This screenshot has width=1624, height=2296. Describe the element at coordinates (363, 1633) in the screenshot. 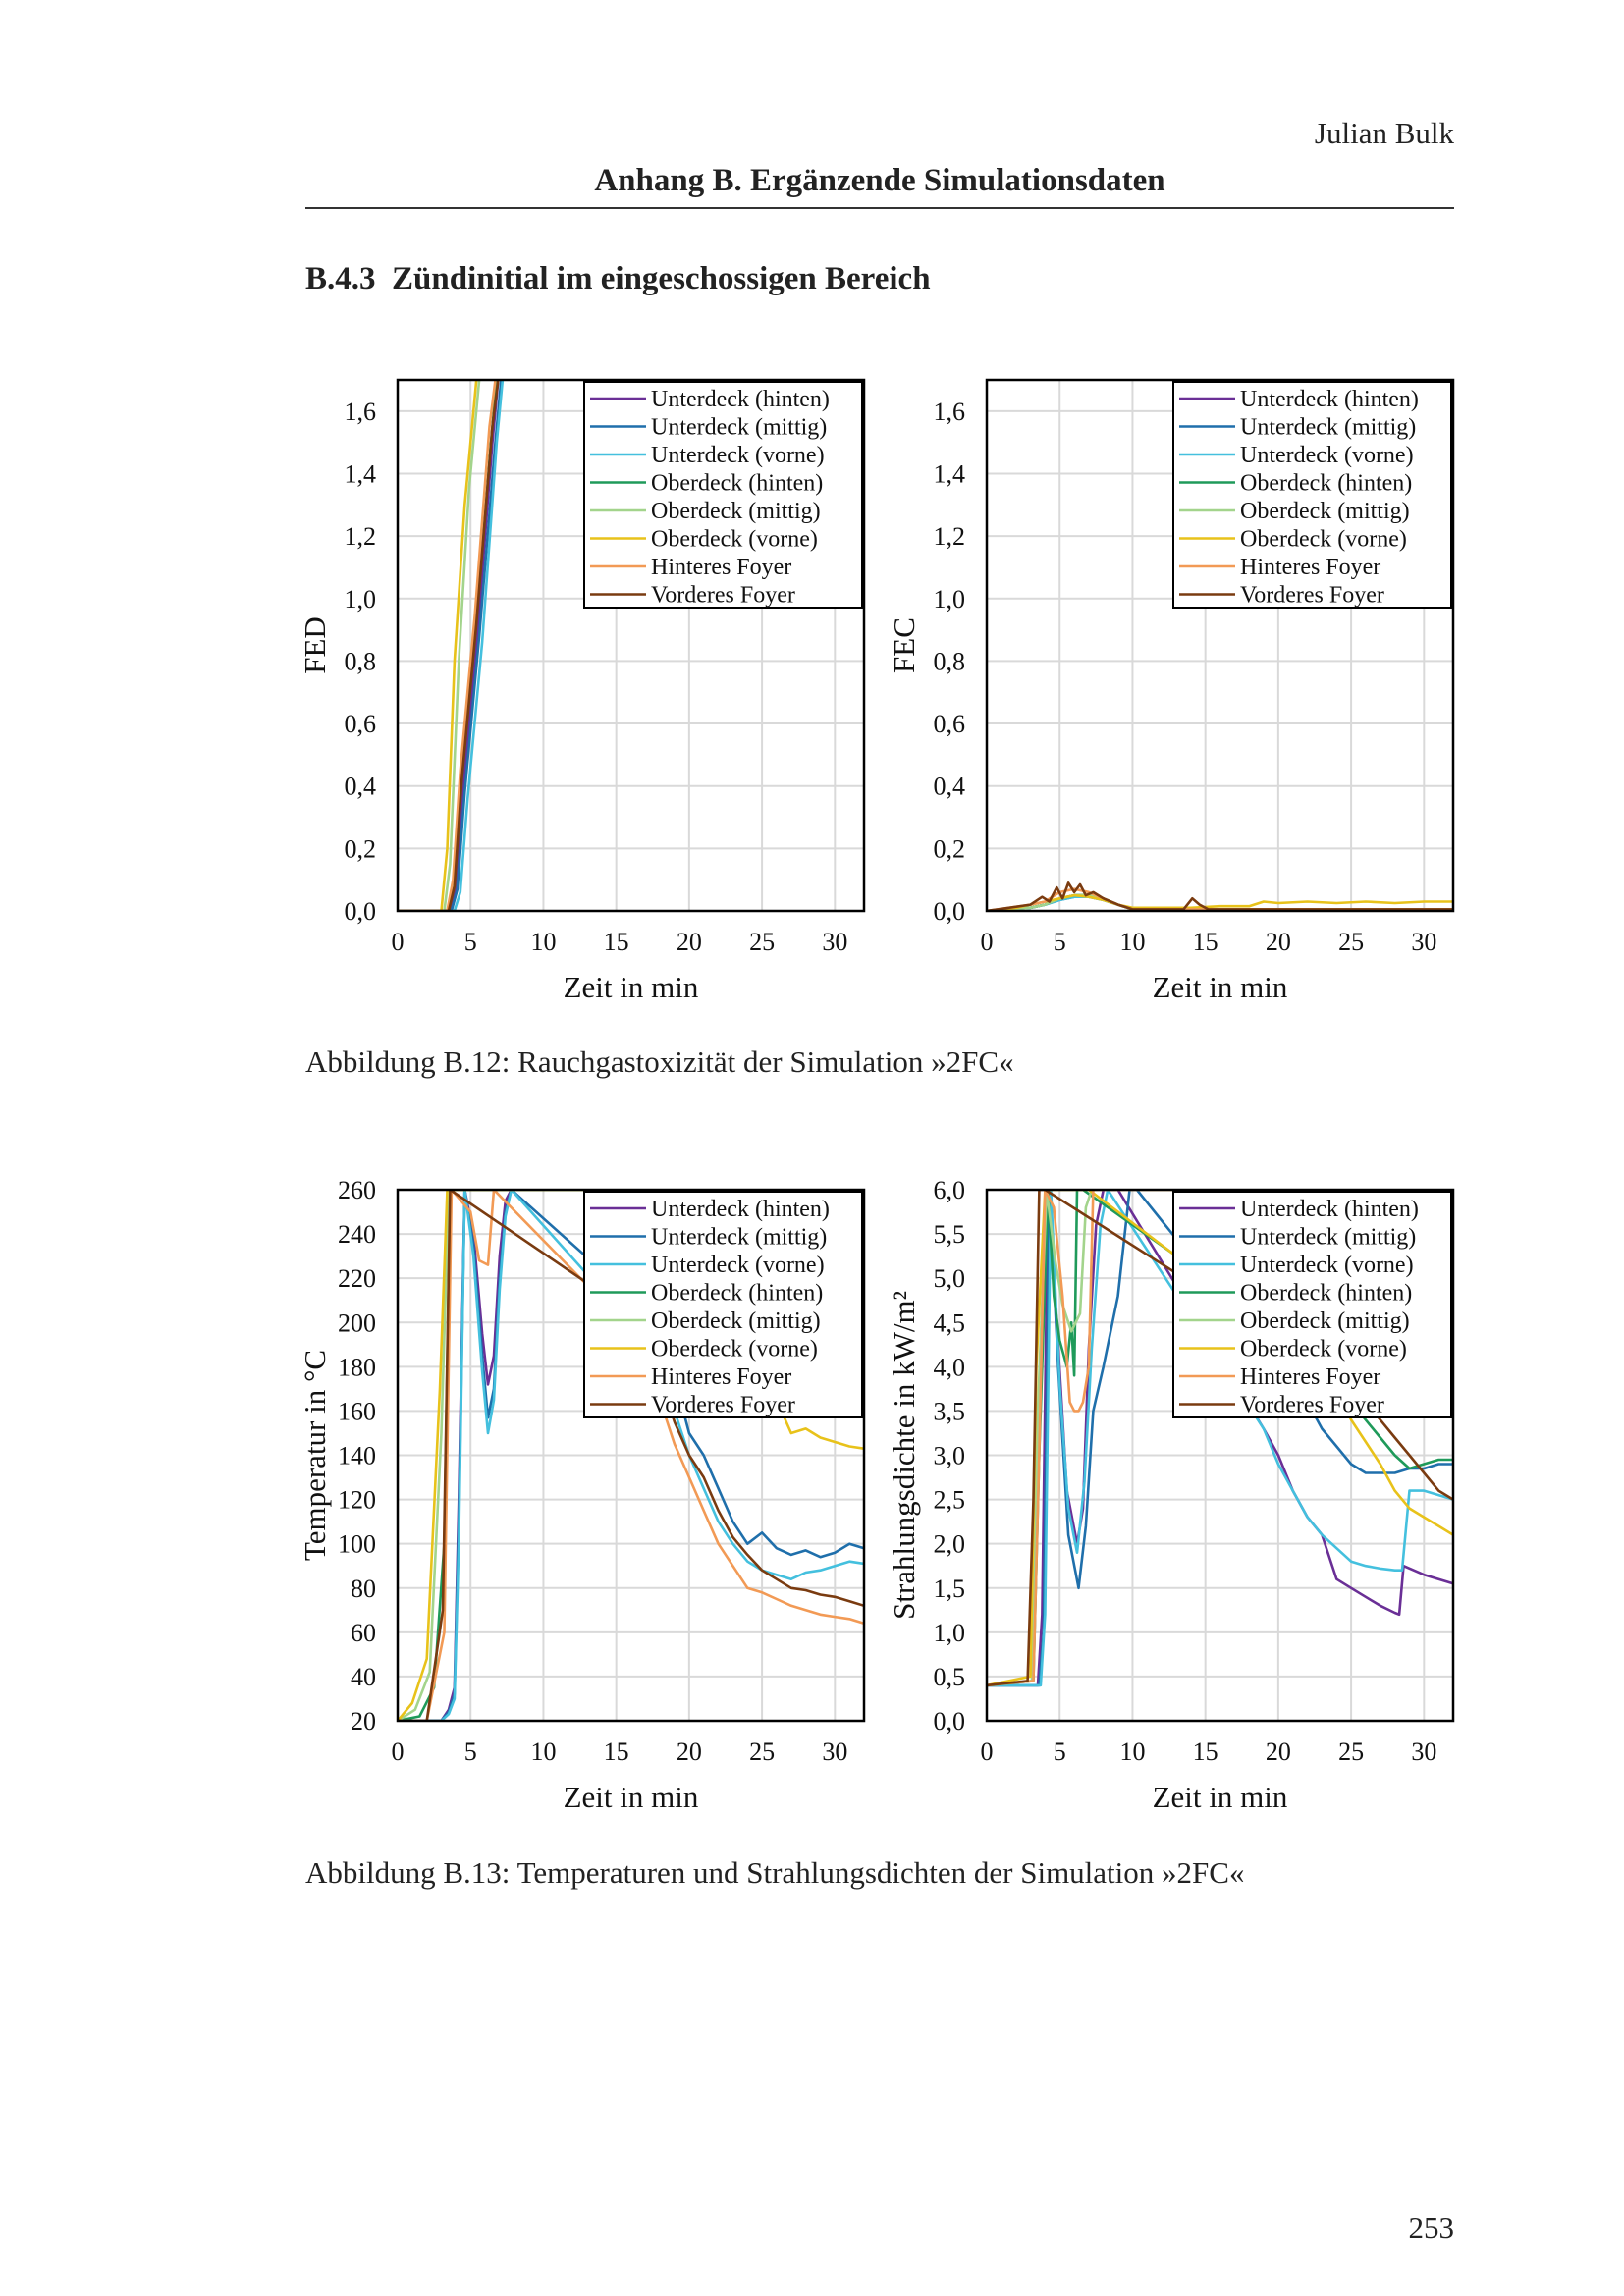

I see `y-tick-label: 60` at that location.